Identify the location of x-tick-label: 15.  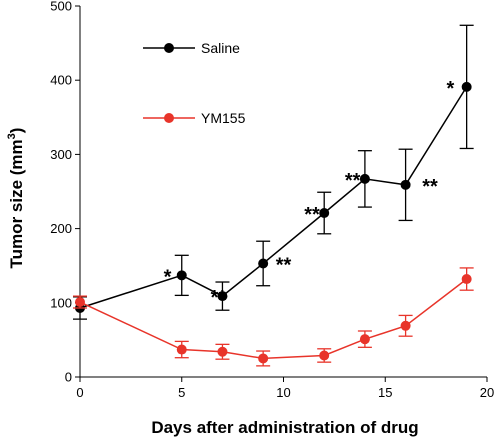
(385, 392).